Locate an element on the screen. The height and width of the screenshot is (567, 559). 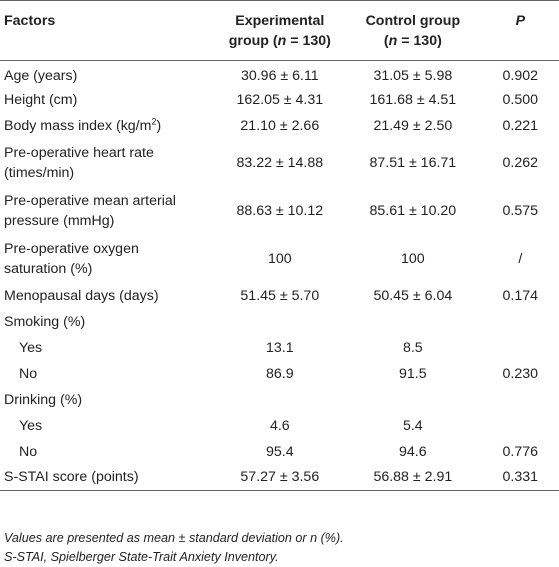
row-factor: Age (years) is located at coordinates (41, 75).